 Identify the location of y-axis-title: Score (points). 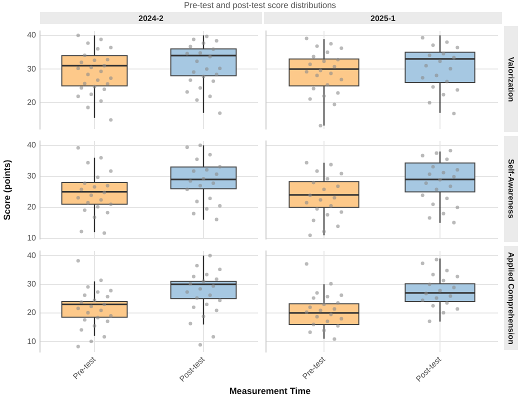
(7, 190).